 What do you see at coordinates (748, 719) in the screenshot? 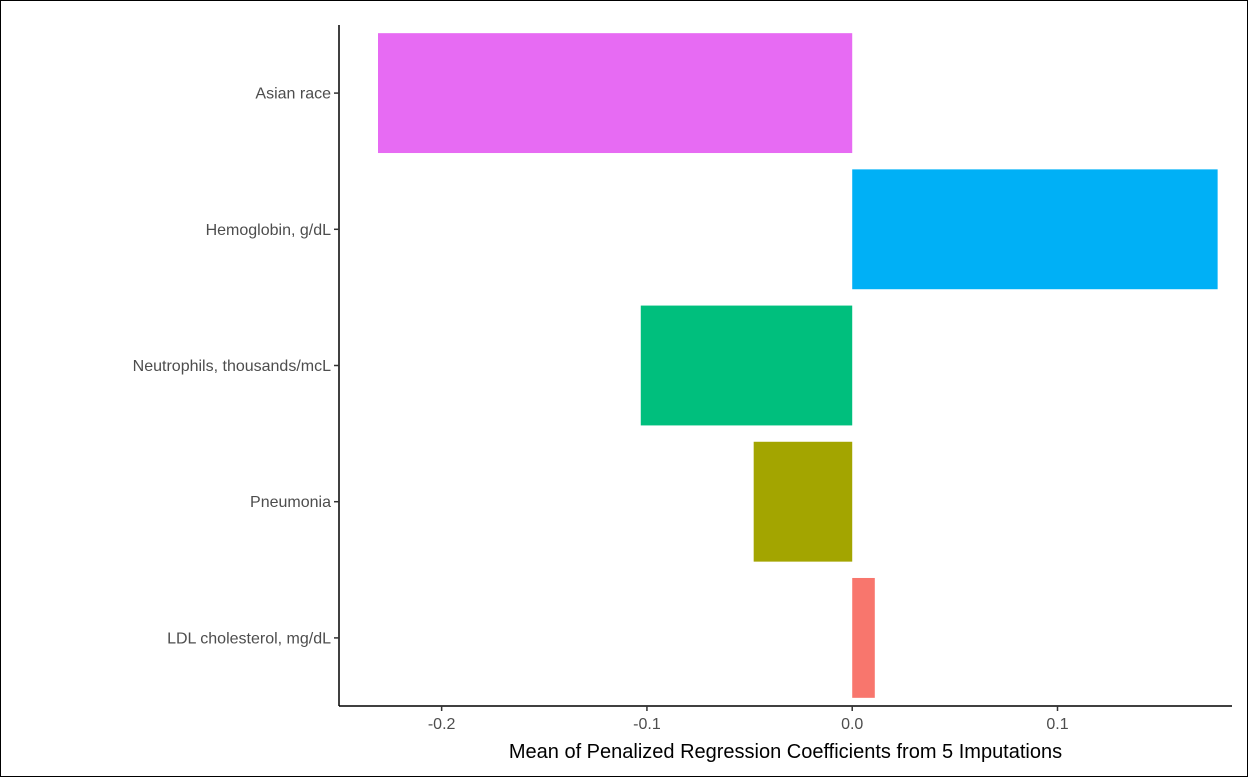
I see `x-axis-ticks: -0.2 -0.1 0.0 0.1` at bounding box center [748, 719].